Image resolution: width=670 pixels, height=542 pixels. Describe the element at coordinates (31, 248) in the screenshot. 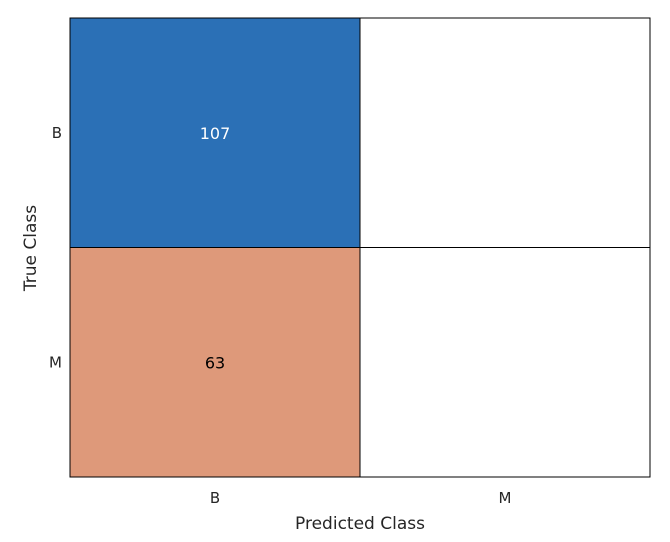

I see `y-axis-label: True Class` at that location.